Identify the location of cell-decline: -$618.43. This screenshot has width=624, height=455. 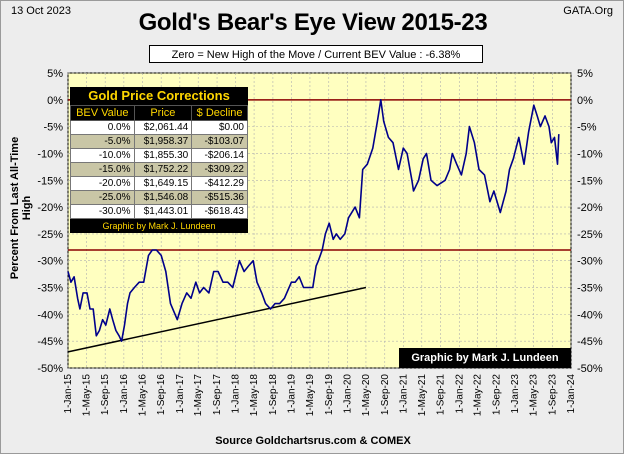
(219, 211).